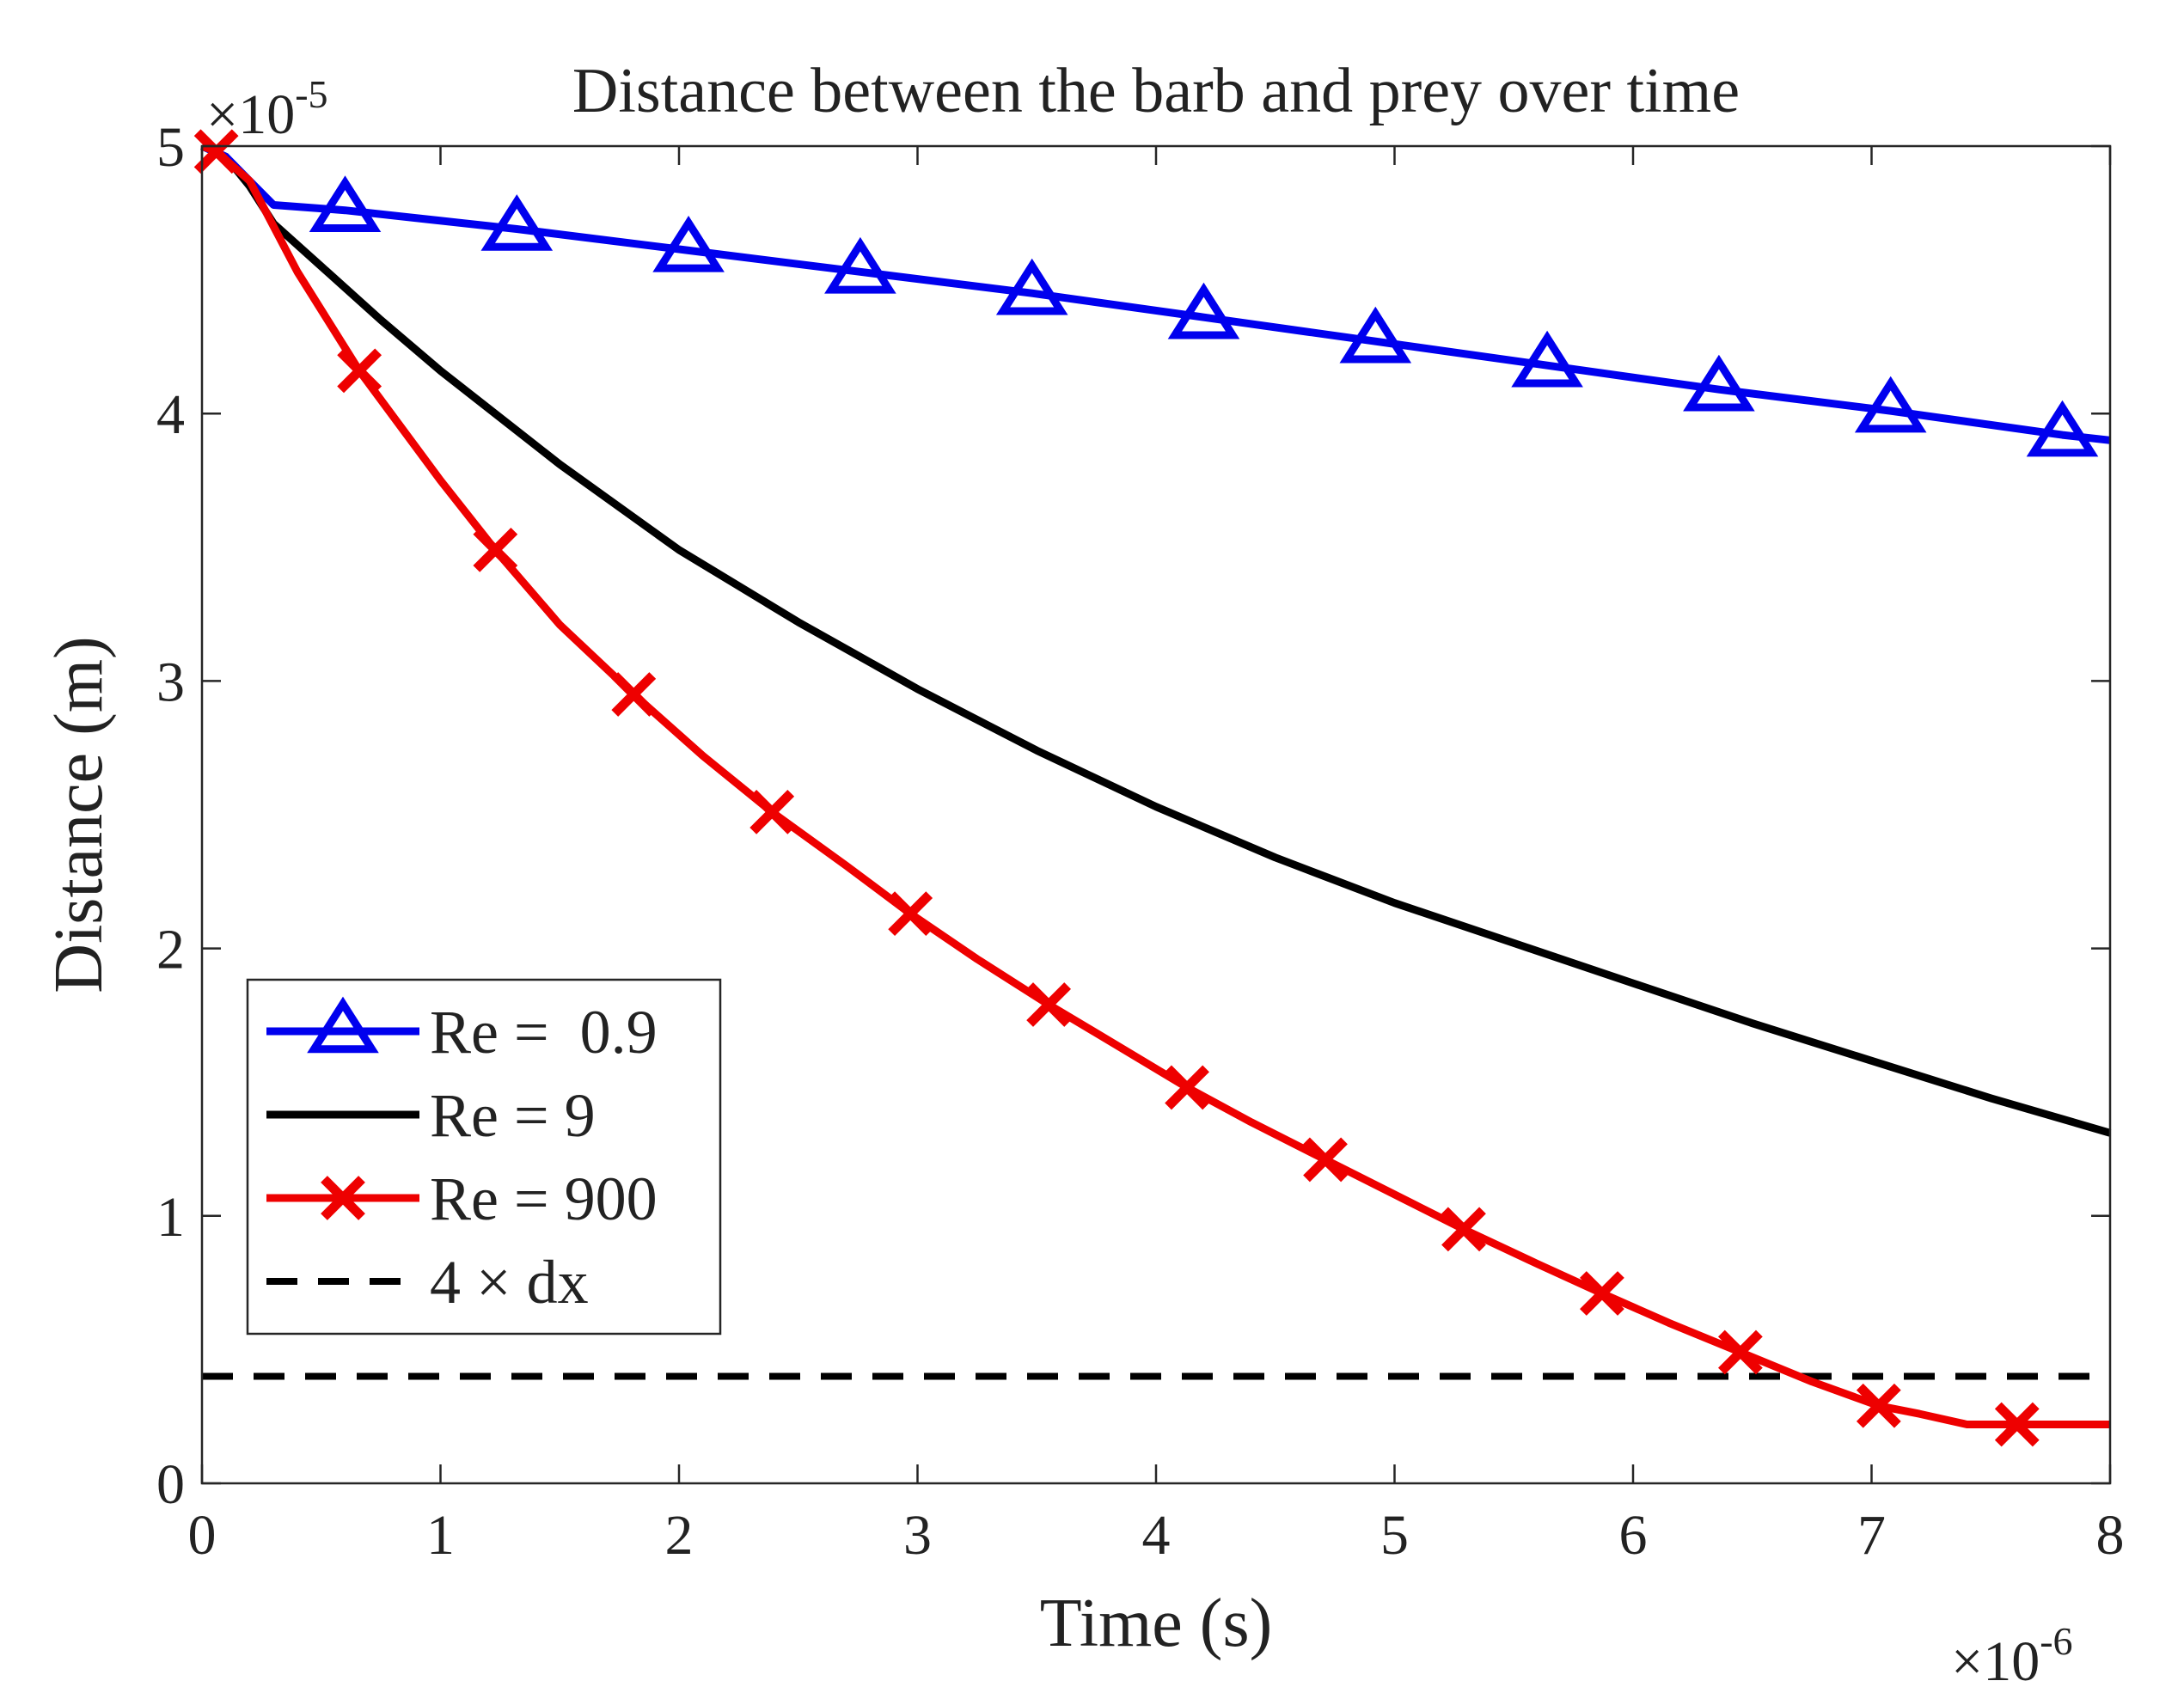  What do you see at coordinates (1872, 1535) in the screenshot?
I see `x-tick-label-7: 7` at bounding box center [1872, 1535].